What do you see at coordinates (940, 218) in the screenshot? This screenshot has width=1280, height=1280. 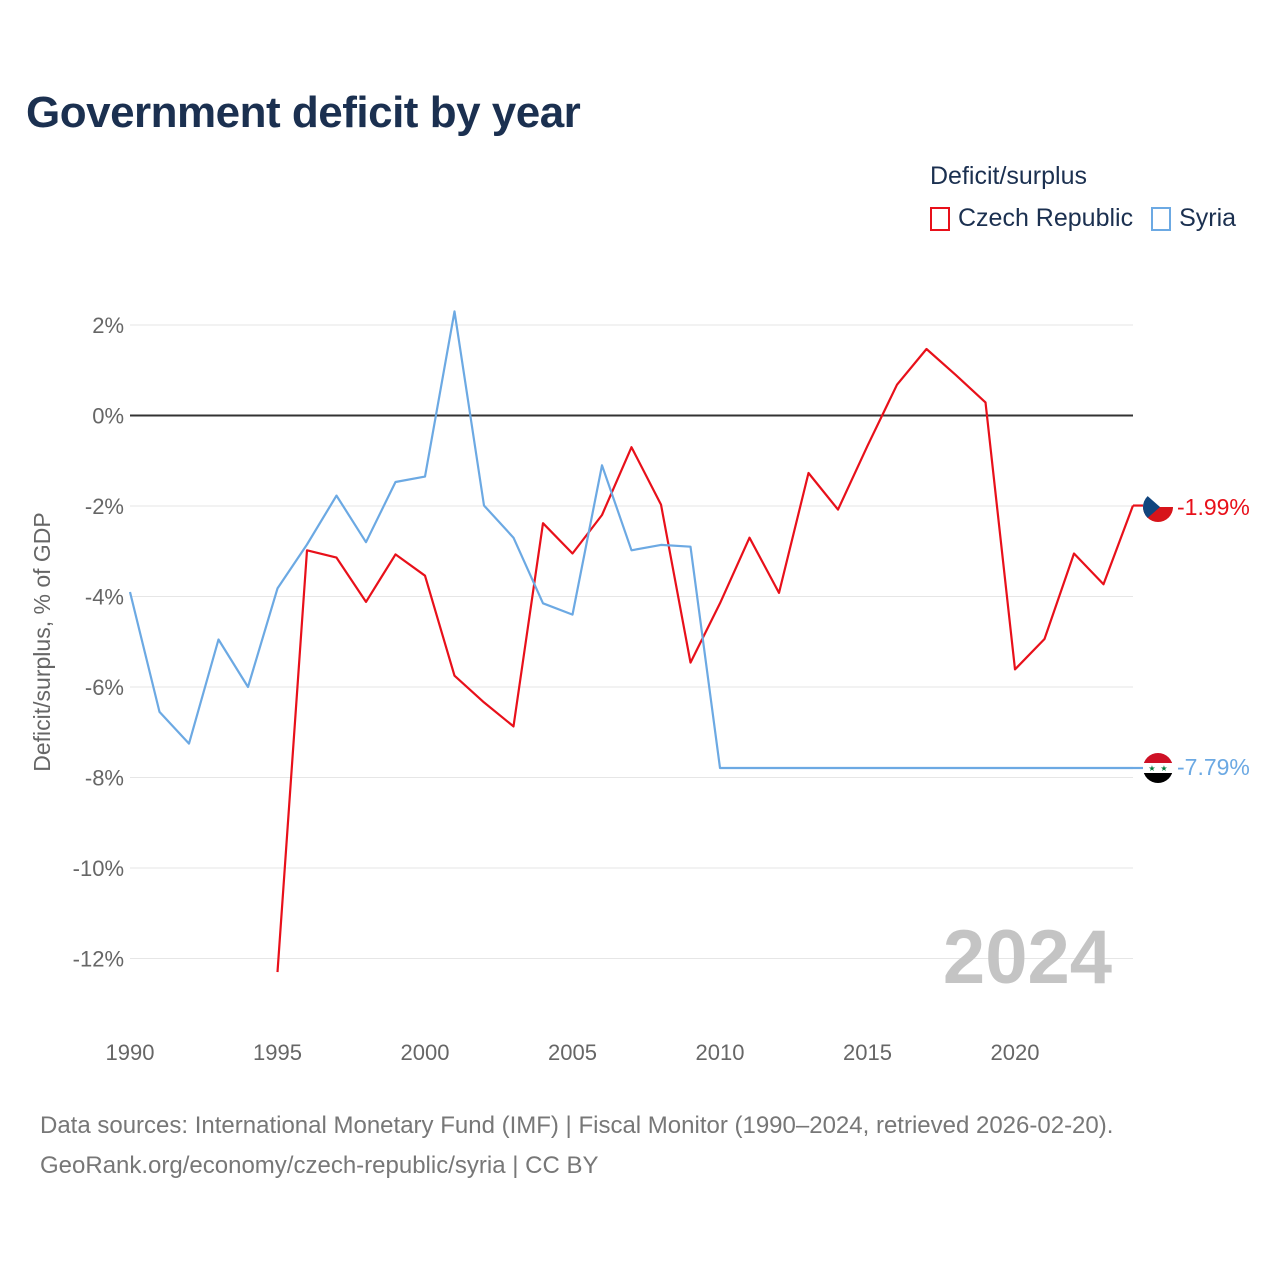 I see `legend-swatch-czech-republic` at bounding box center [940, 218].